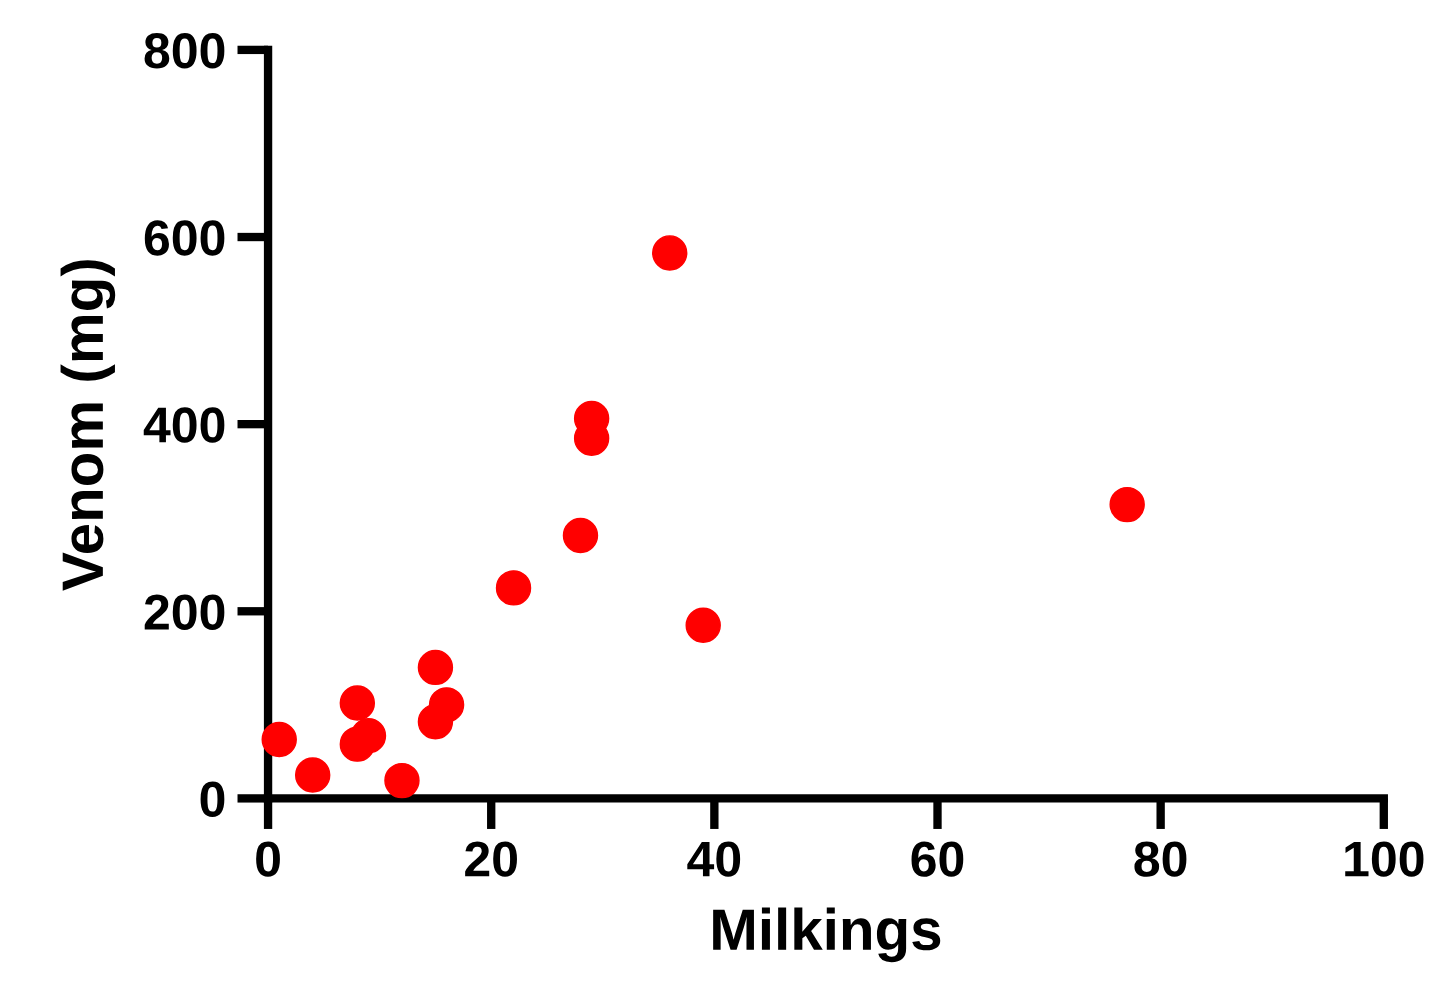 Image resolution: width=1449 pixels, height=998 pixels. Describe the element at coordinates (1384, 859) in the screenshot. I see `x-tick-label: 100` at that location.